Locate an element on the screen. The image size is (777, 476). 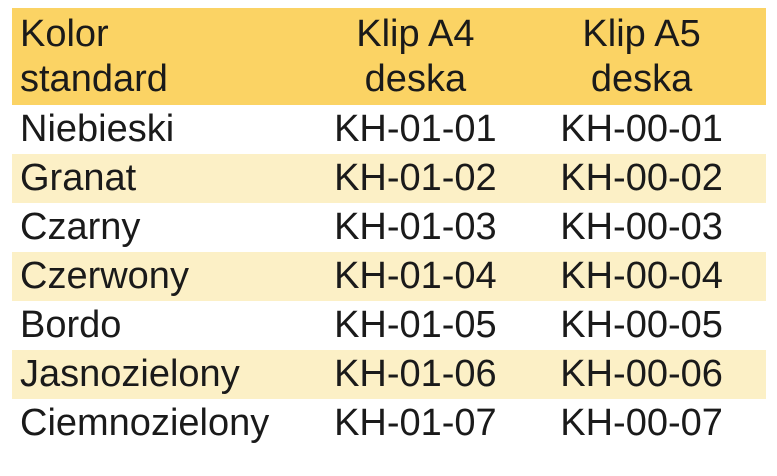
color-name-cell: Czarny is located at coordinates (80, 227).